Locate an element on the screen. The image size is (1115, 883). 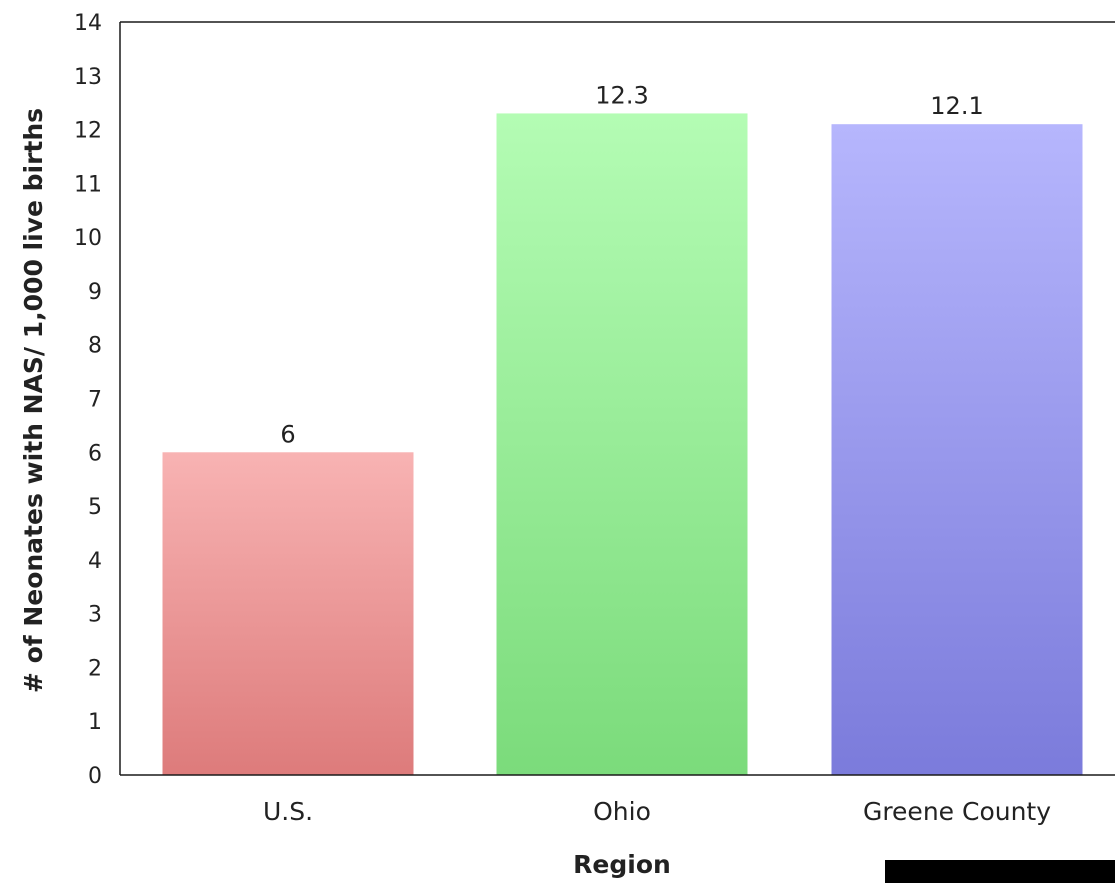
y-tick-label: 0 is located at coordinates (95, 776).